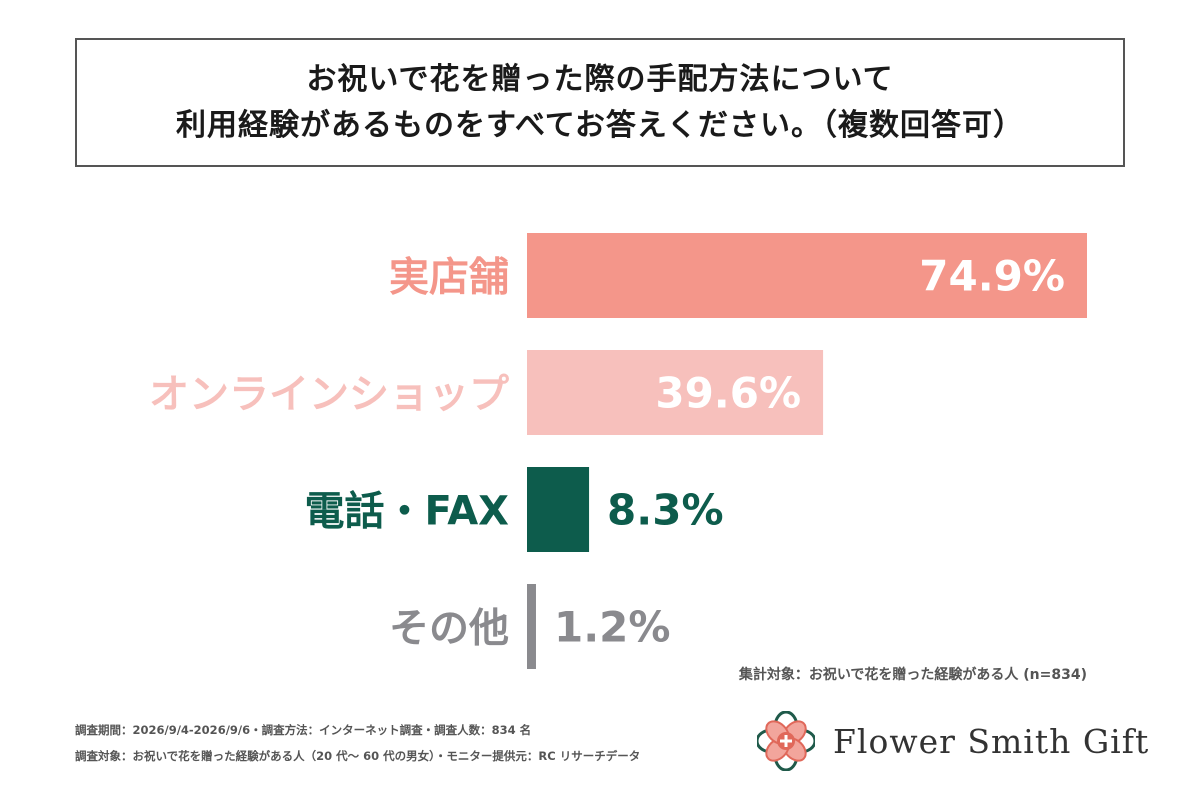 The image size is (1200, 788). I want to click on category-label-2: 電話・FAX, so click(406, 512).